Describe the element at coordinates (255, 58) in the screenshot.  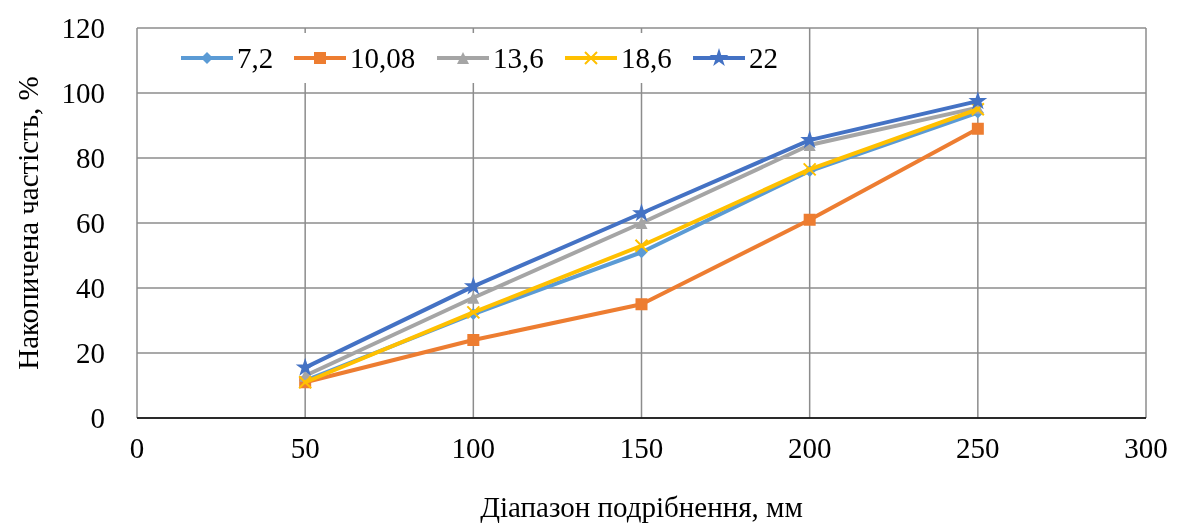
I see `legend-label: 7,2` at that location.